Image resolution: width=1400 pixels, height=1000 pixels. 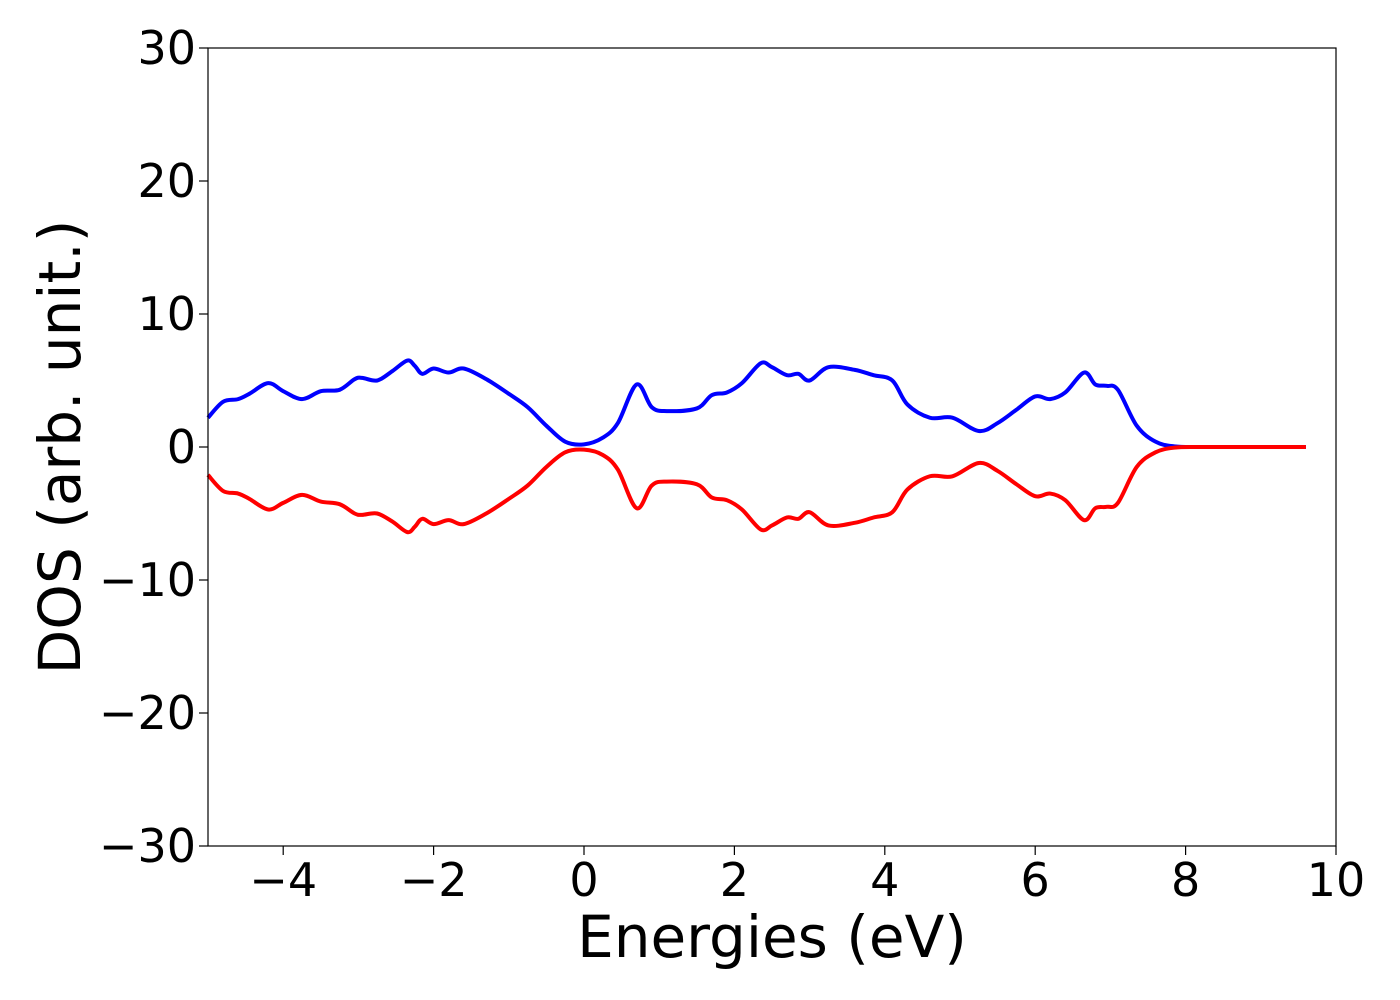 I want to click on y-tick-label: 0, so click(x=181, y=447).